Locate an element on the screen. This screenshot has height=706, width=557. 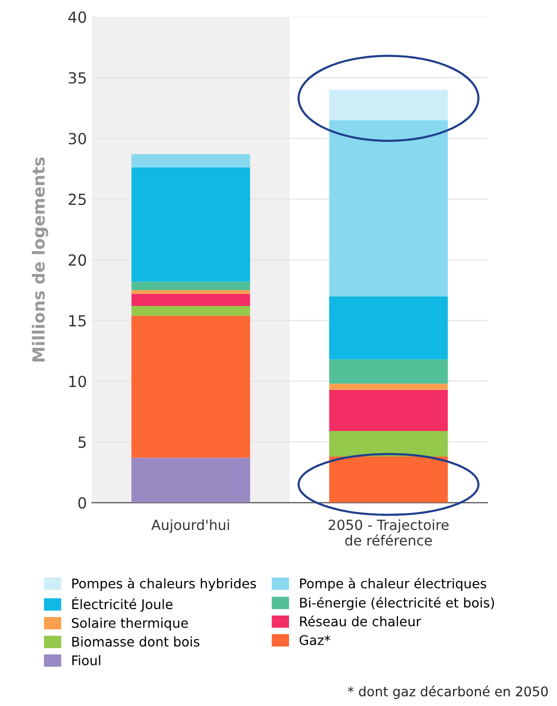
y-tick-label: 35 is located at coordinates (77, 78).